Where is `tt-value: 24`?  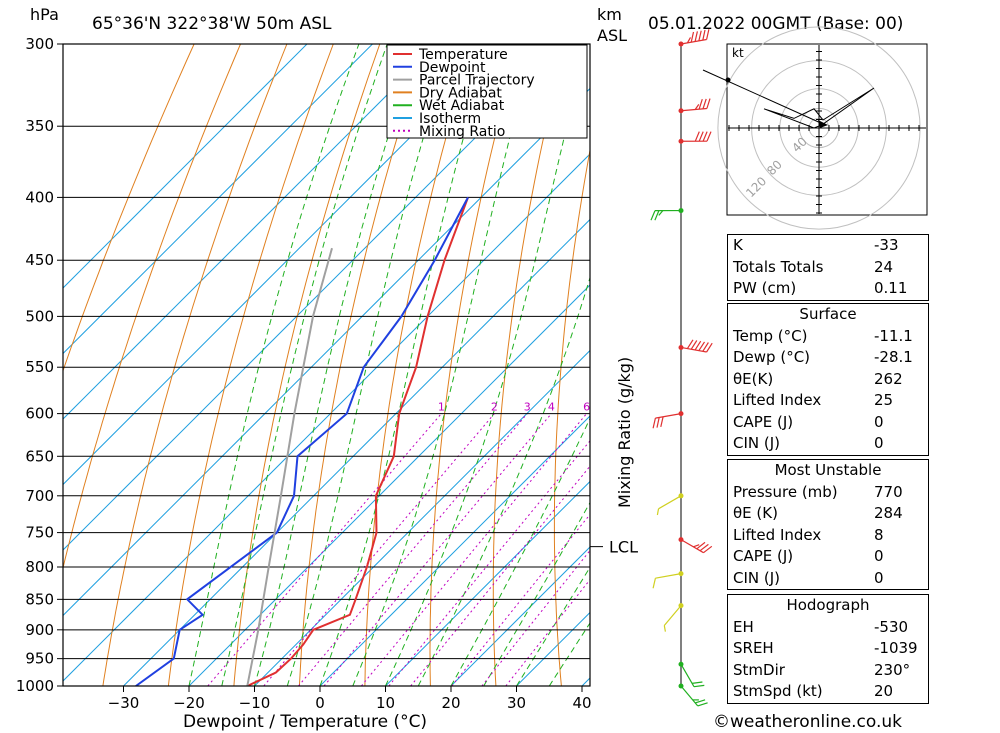
tt-value: 24 is located at coordinates (884, 266).